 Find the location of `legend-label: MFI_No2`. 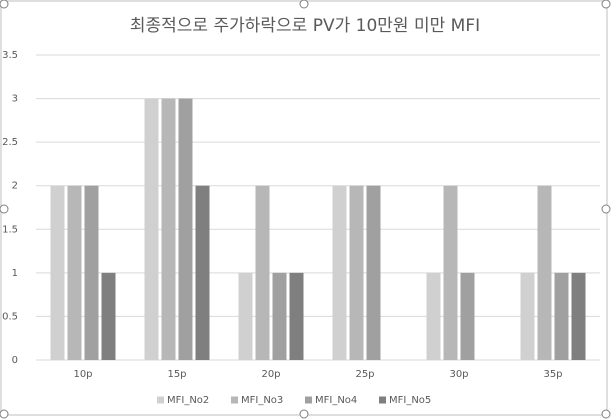

legend-label: MFI_No2 is located at coordinates (188, 400).